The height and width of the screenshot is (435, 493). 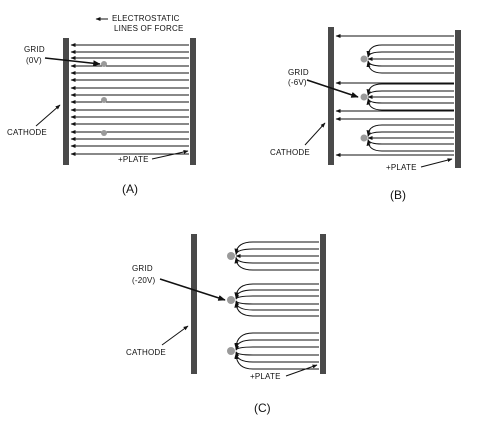 I want to click on cathode-pointer-a, so click(x=48, y=115).